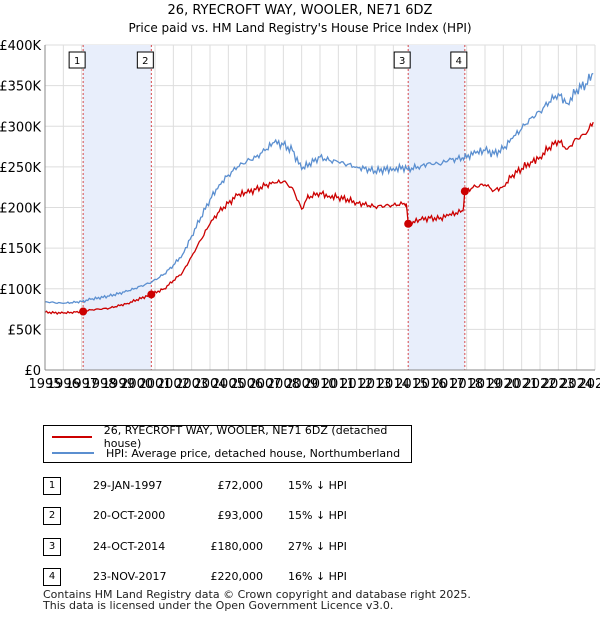 The height and width of the screenshot is (620, 600). What do you see at coordinates (429, 384) in the screenshot?
I see `x-tick-label: 2016` at bounding box center [429, 384].